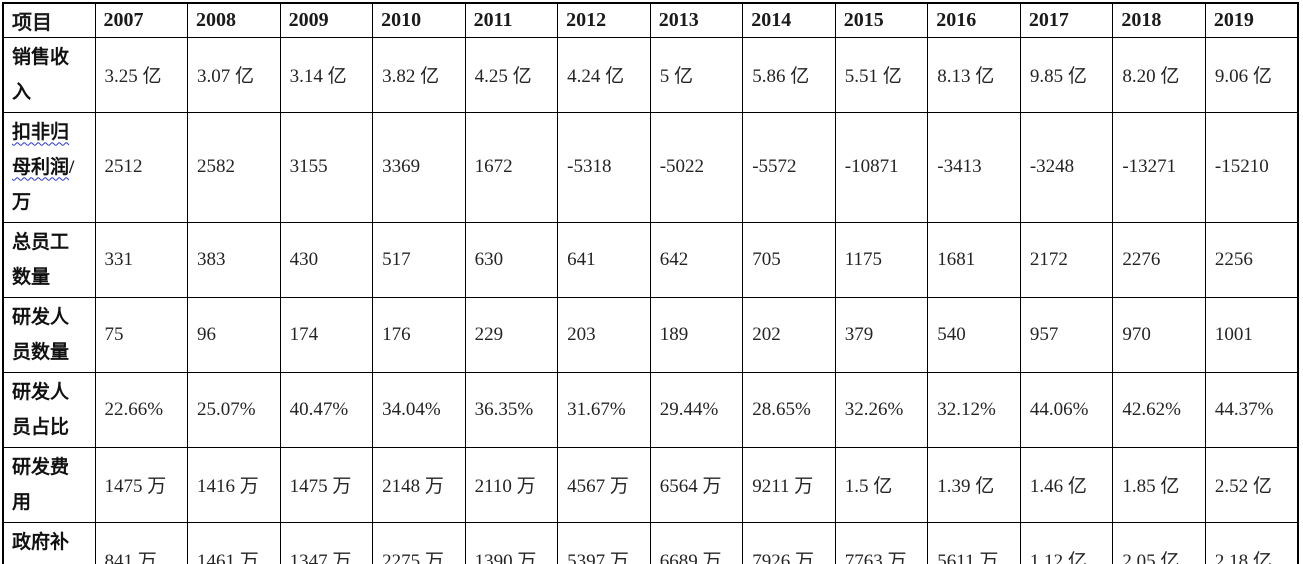 The width and height of the screenshot is (1303, 564). I want to click on table-cell: 6689 万, so click(696, 542).